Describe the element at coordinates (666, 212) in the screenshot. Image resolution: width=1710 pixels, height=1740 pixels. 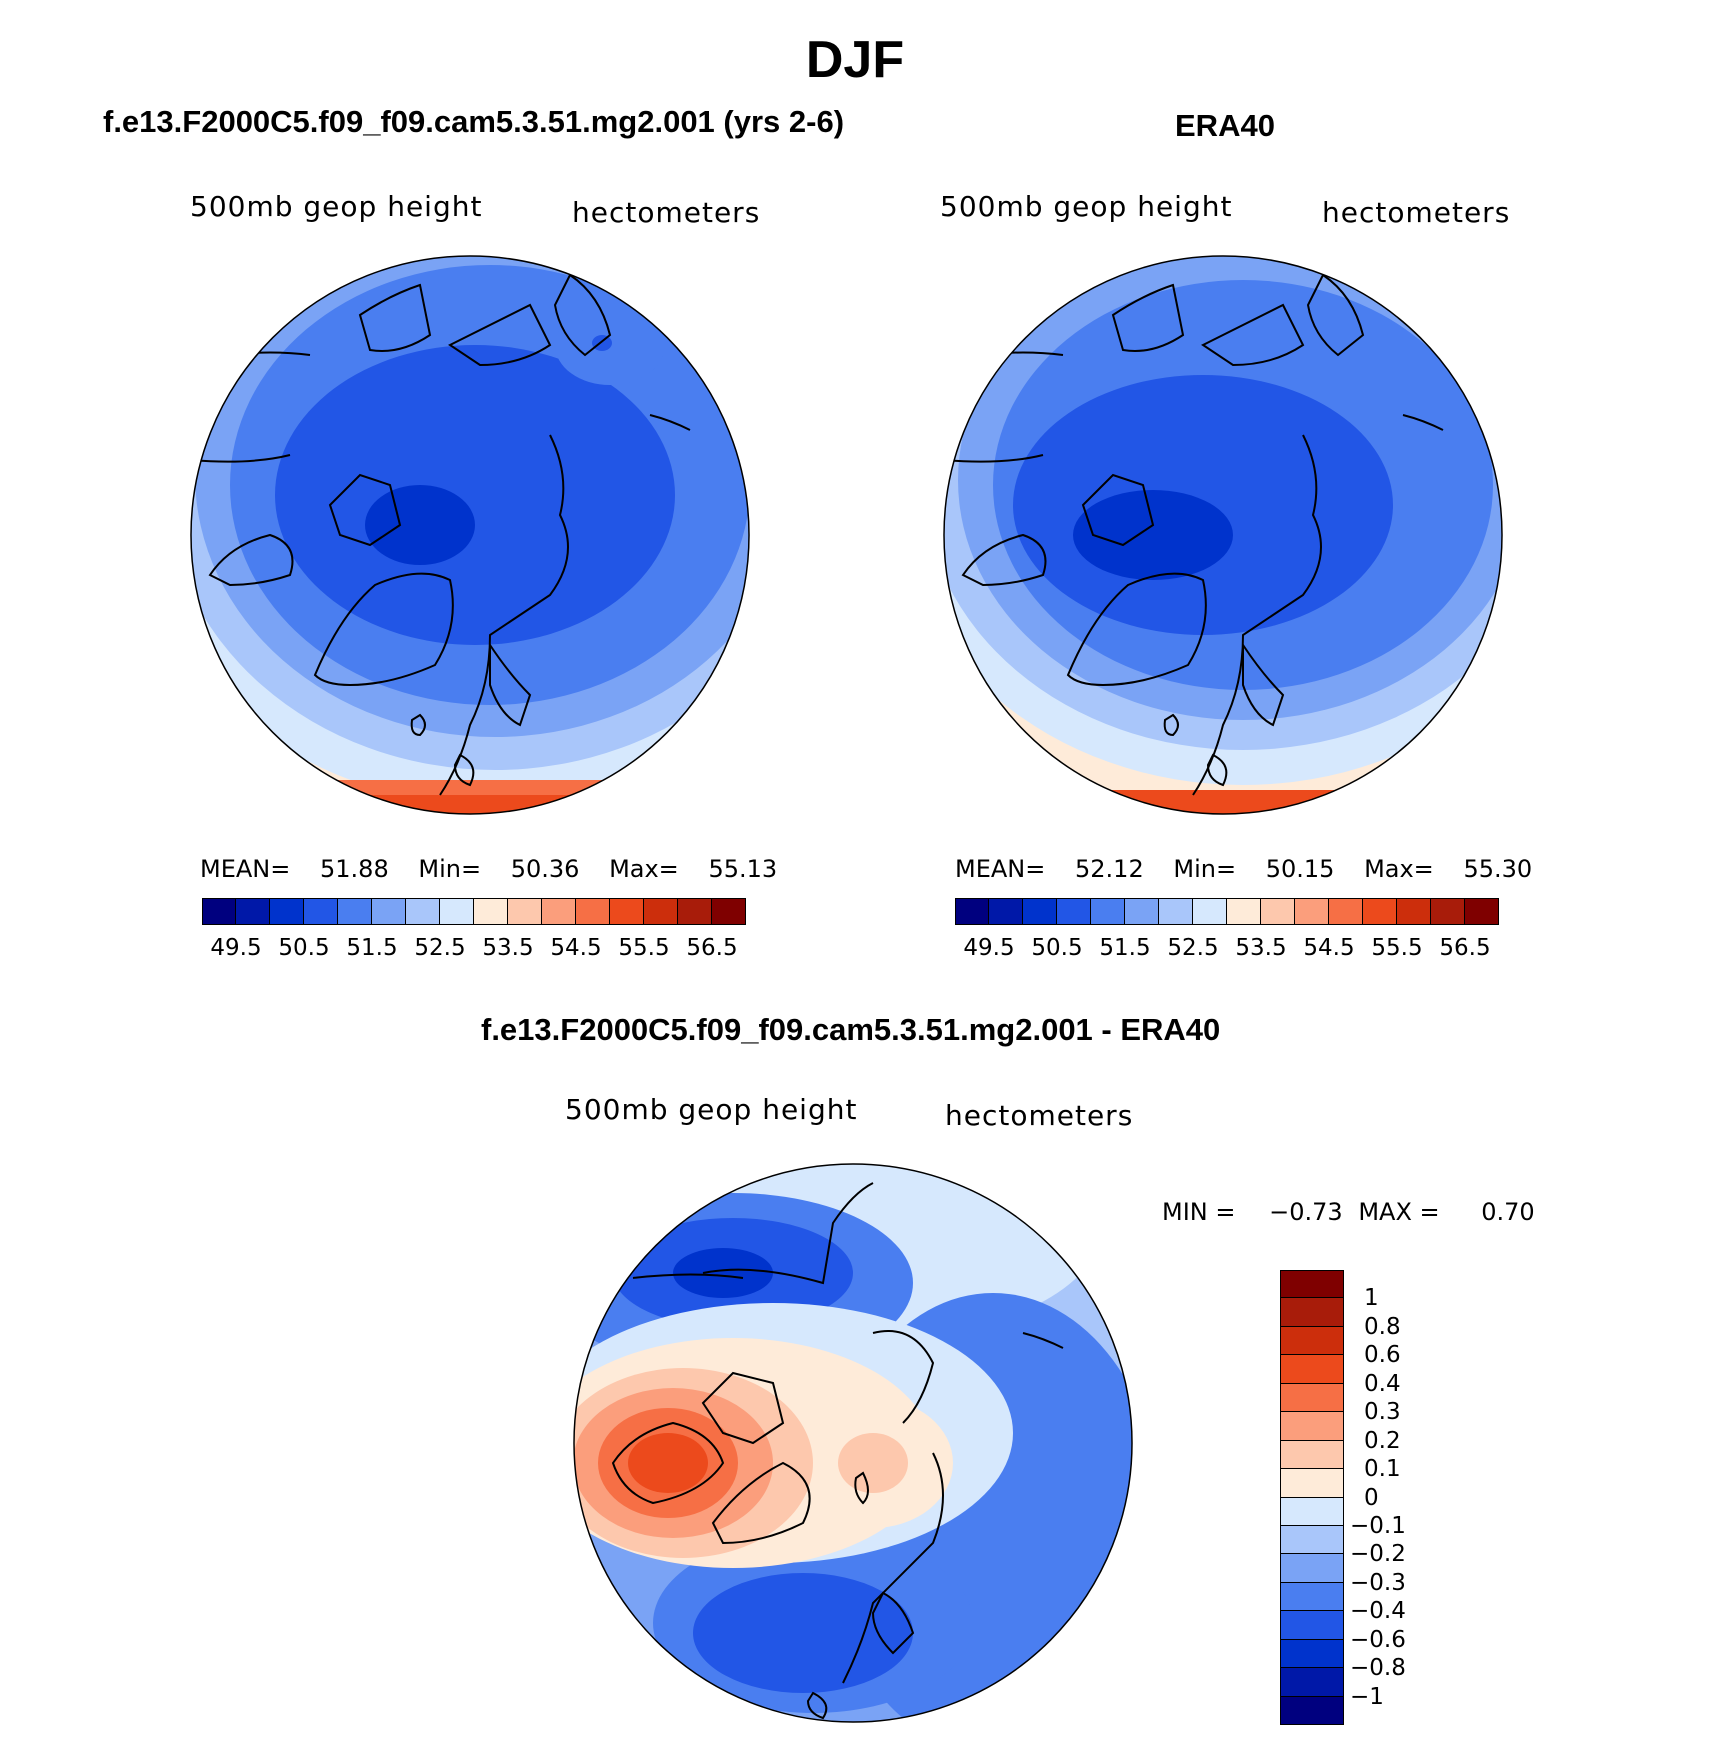
I see `model-units-label: hectometers` at that location.